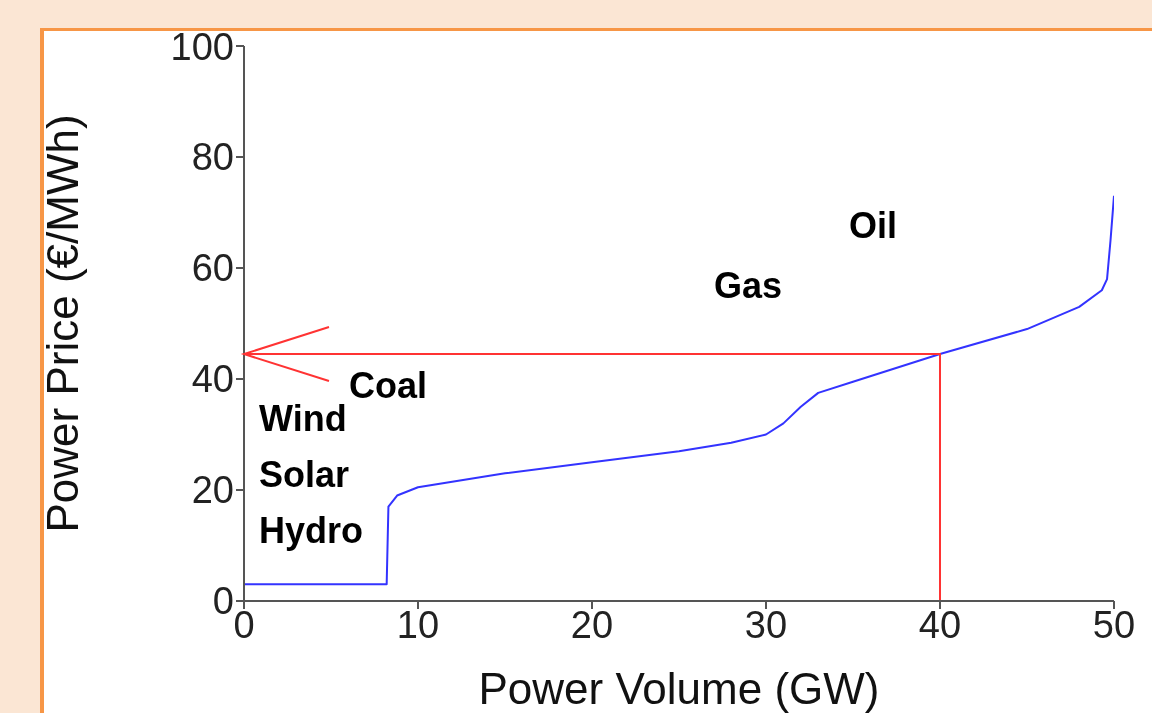 This screenshot has width=1152, height=713. I want to click on annotation: Gas, so click(748, 285).